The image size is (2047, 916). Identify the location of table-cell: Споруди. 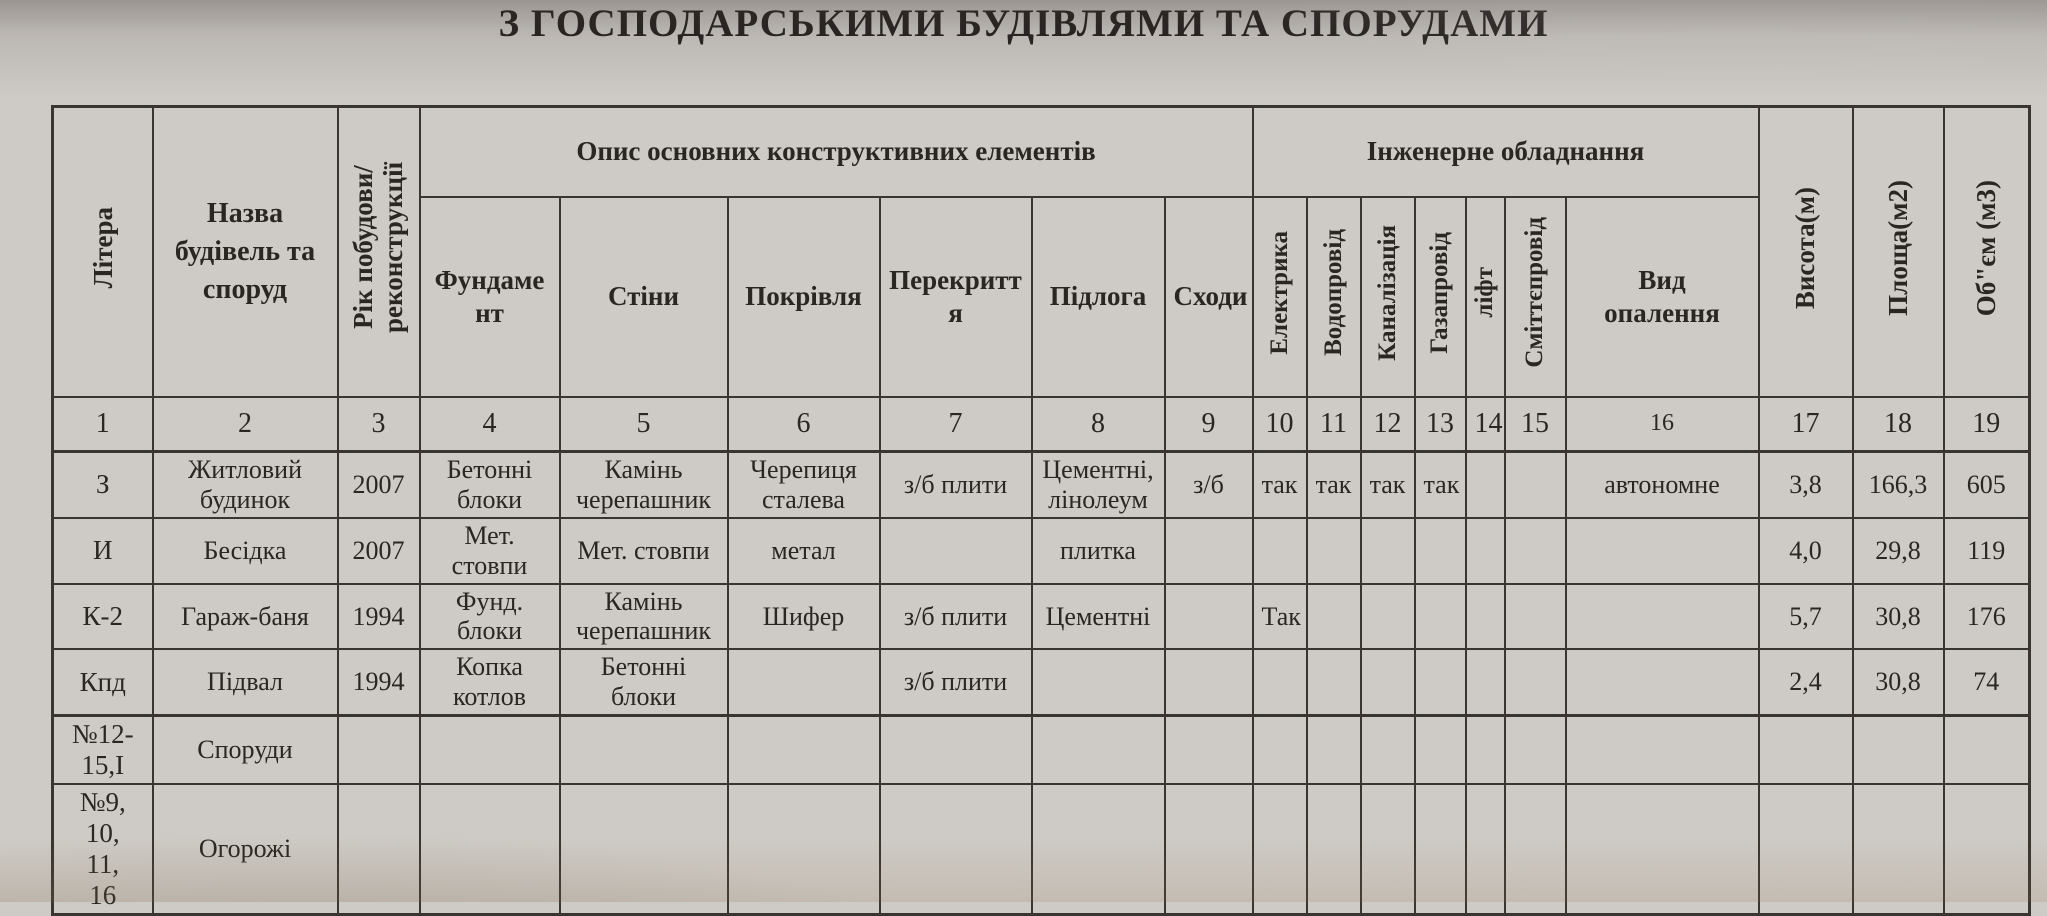
(245, 750).